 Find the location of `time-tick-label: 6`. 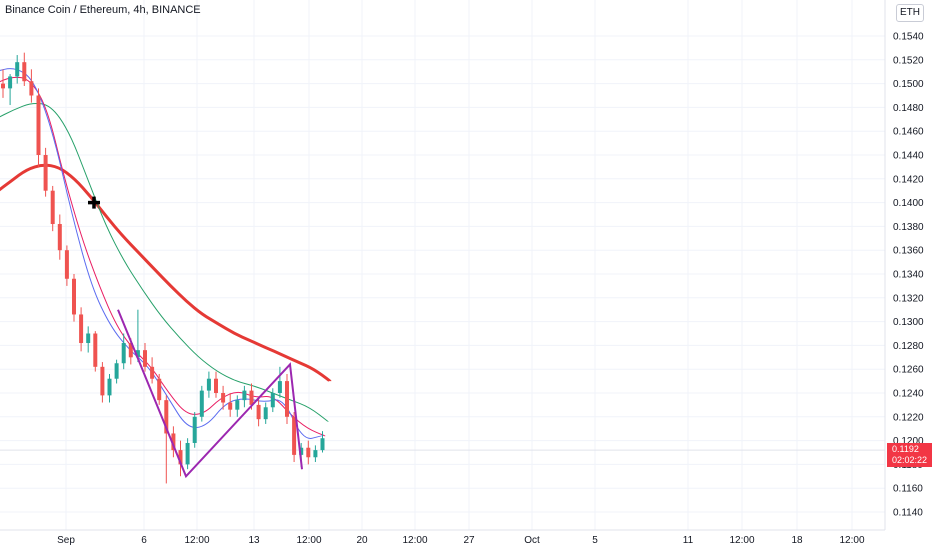

time-tick-label: 6 is located at coordinates (144, 540).